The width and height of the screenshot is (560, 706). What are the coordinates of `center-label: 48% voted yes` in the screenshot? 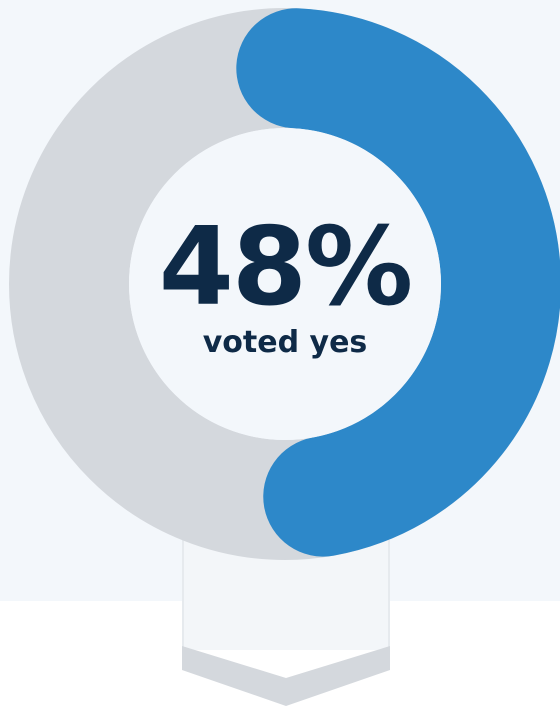 It's located at (285, 286).